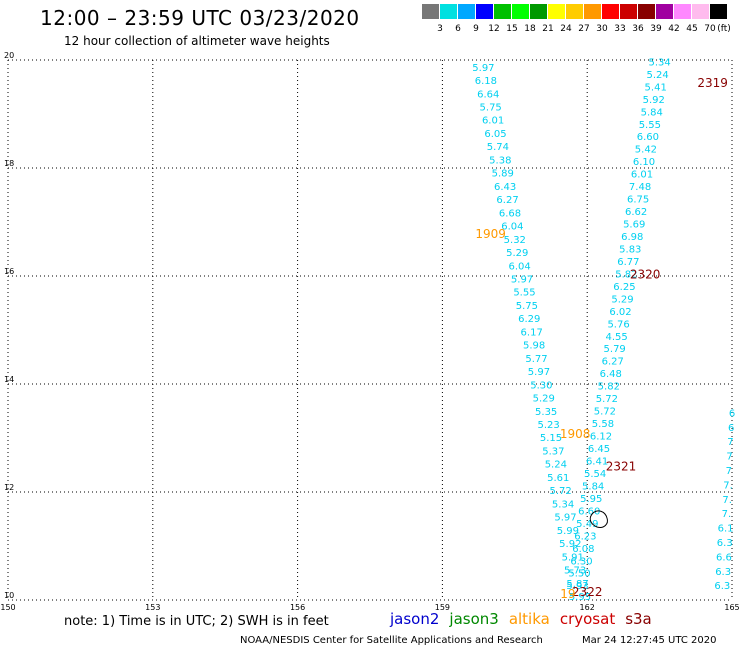 Image resolution: width=740 pixels, height=650 pixels. I want to click on wave-height-value: 5.74, so click(498, 147).